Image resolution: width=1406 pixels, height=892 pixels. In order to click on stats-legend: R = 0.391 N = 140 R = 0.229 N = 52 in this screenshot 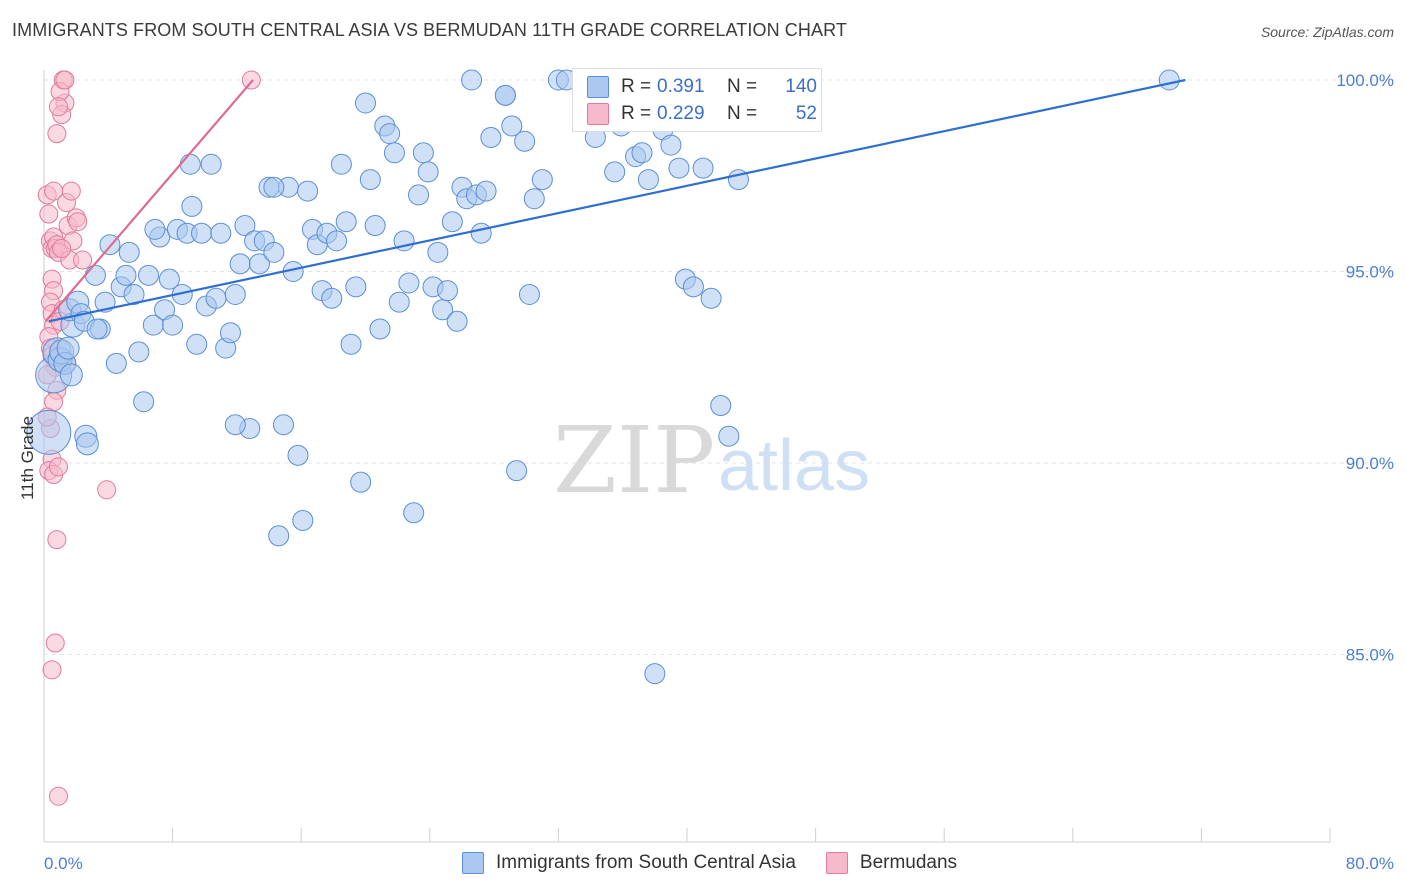, I will do `click(697, 100)`.